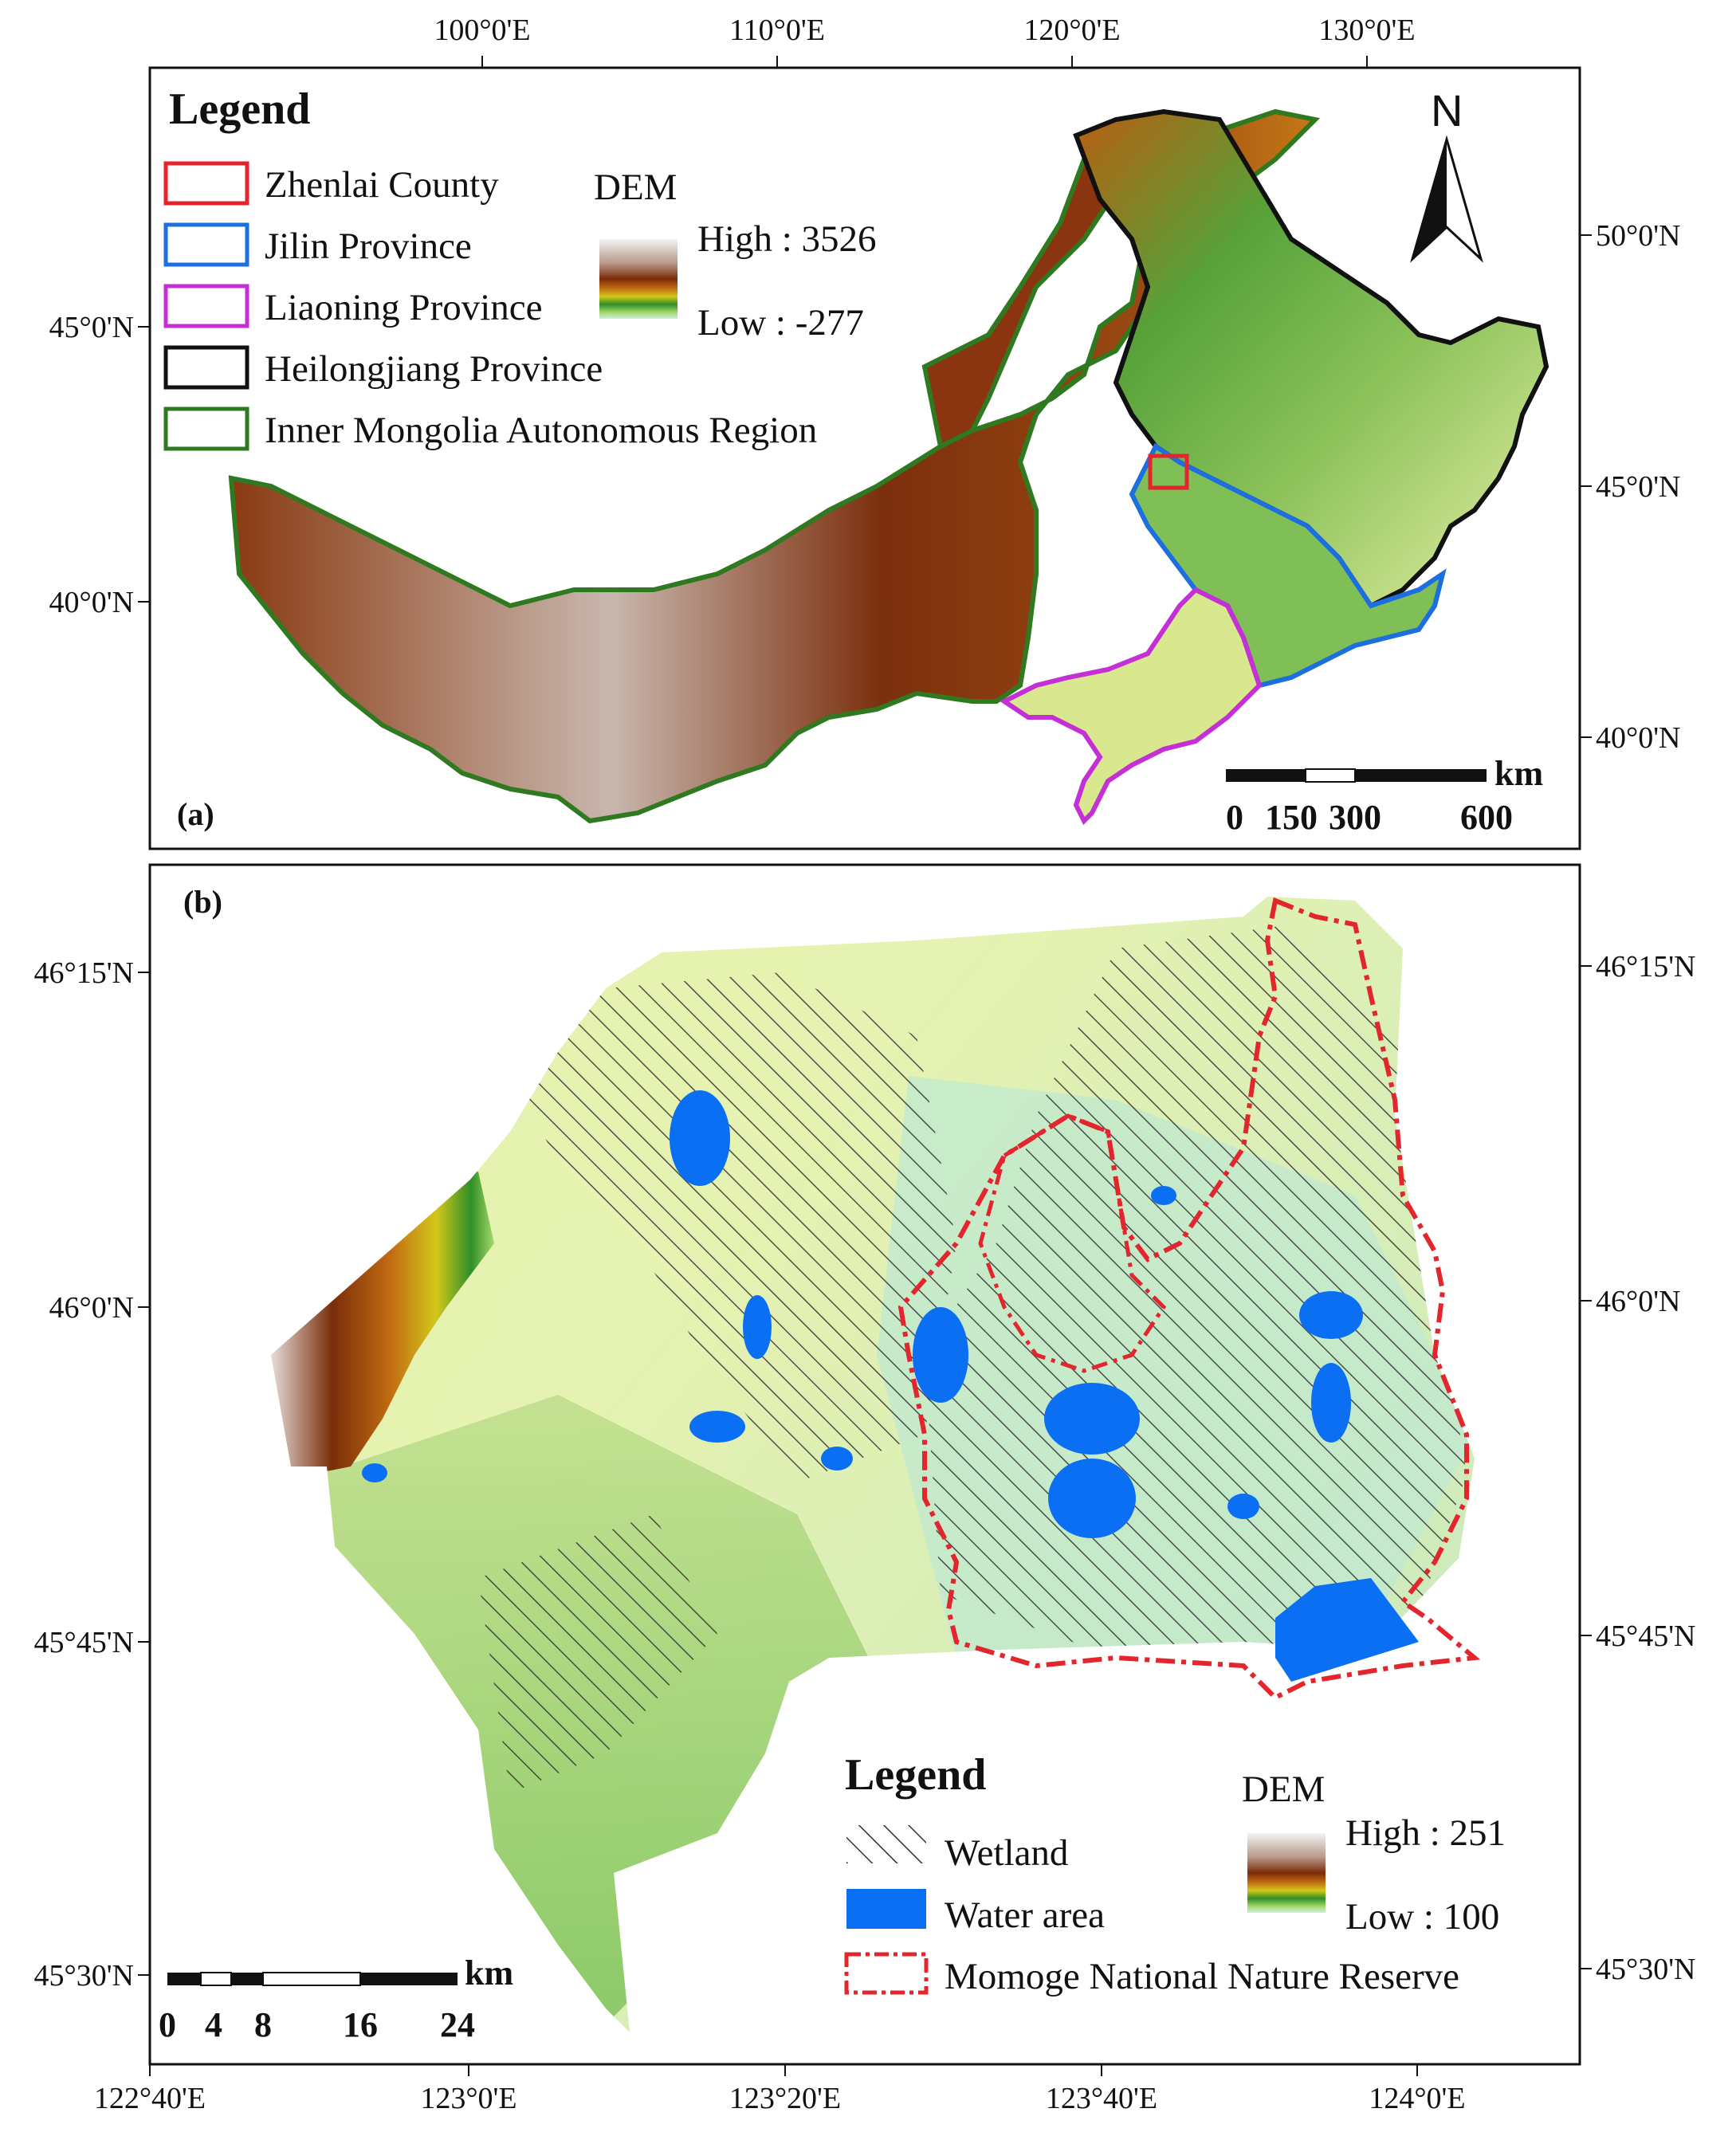 The width and height of the screenshot is (1736, 2132). I want to click on legend-a-item-label: Zhenlai County, so click(382, 185).